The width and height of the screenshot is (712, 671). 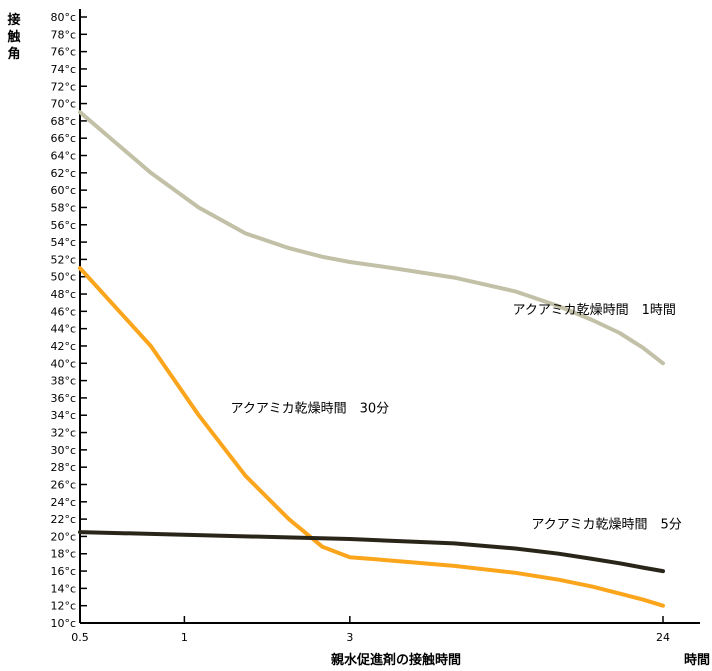 What do you see at coordinates (63, 536) in the screenshot?
I see `y-tick-label: 20°c` at bounding box center [63, 536].